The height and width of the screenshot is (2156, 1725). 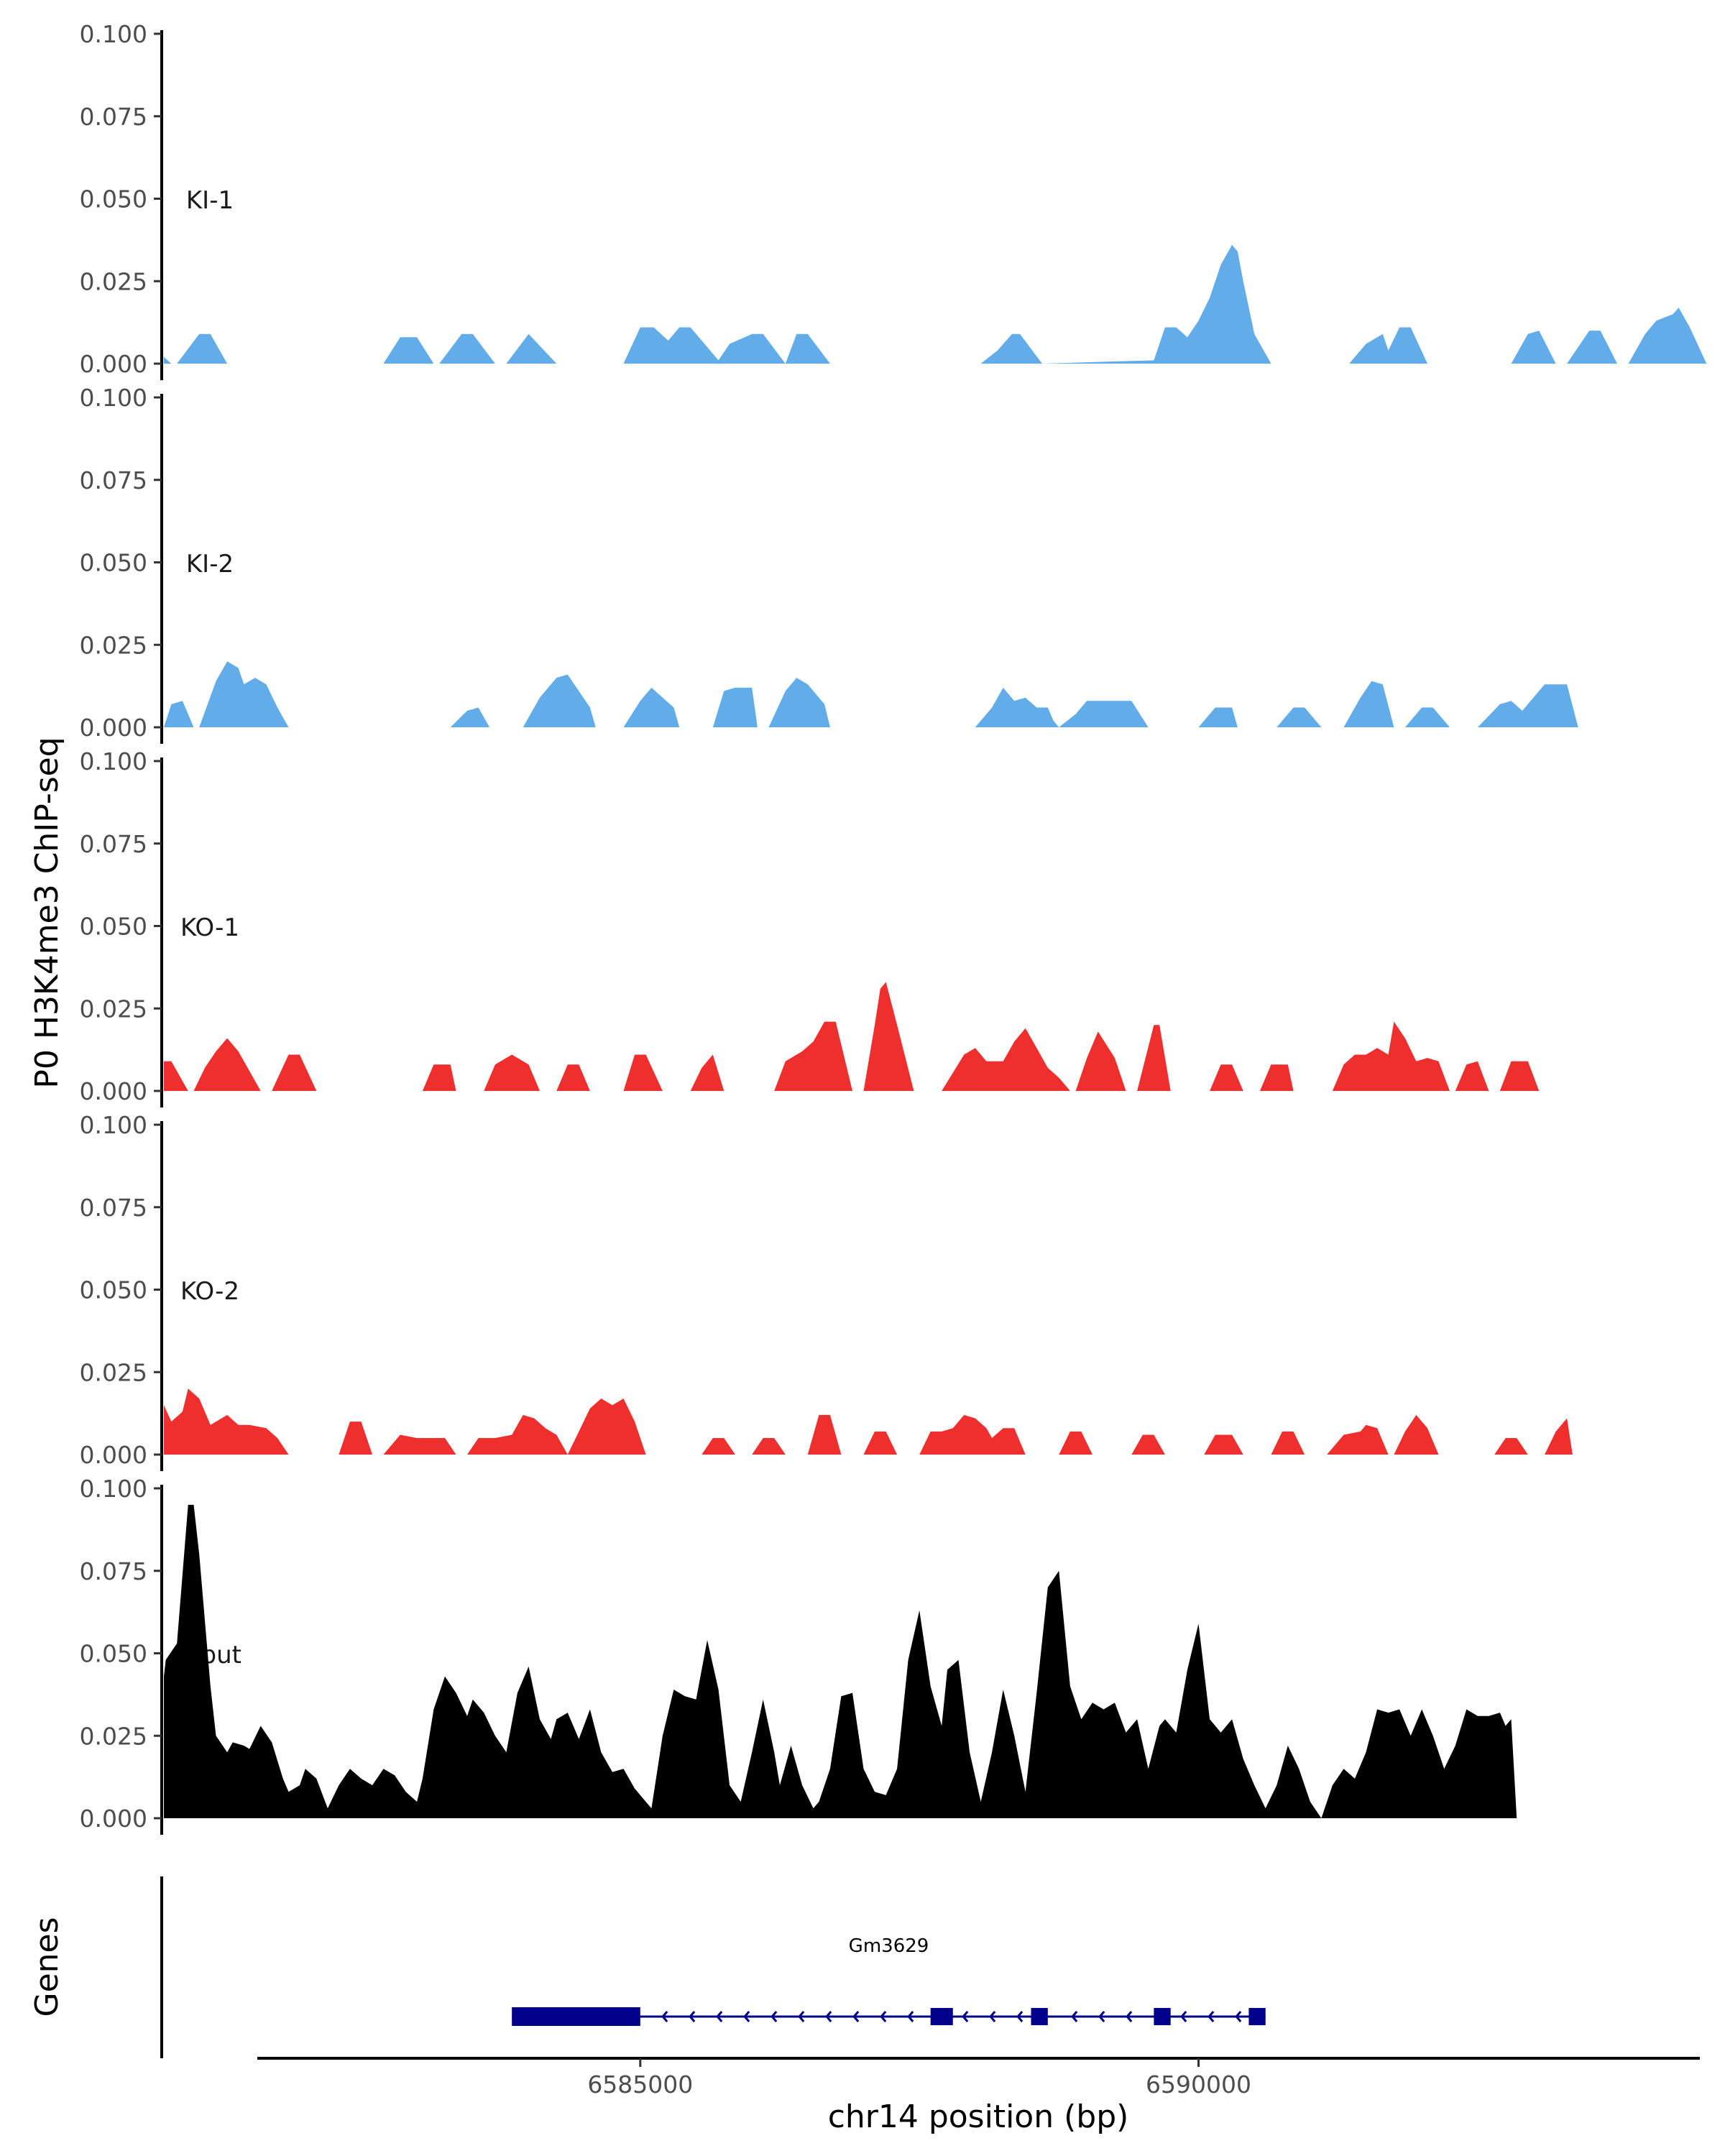 What do you see at coordinates (210, 565) in the screenshot?
I see `track-label: KI-2` at bounding box center [210, 565].